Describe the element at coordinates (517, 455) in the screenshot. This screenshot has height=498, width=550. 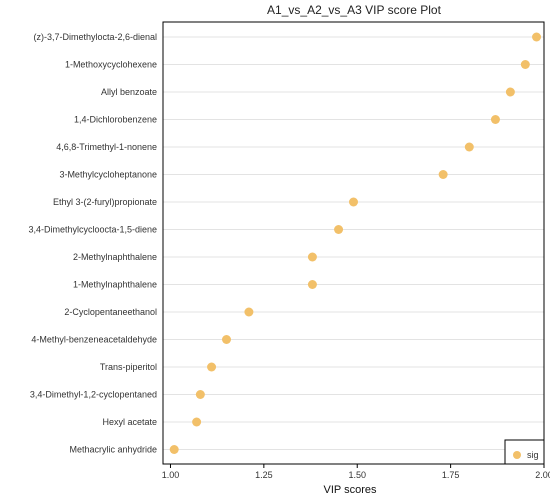
I see `legend-marker` at that location.